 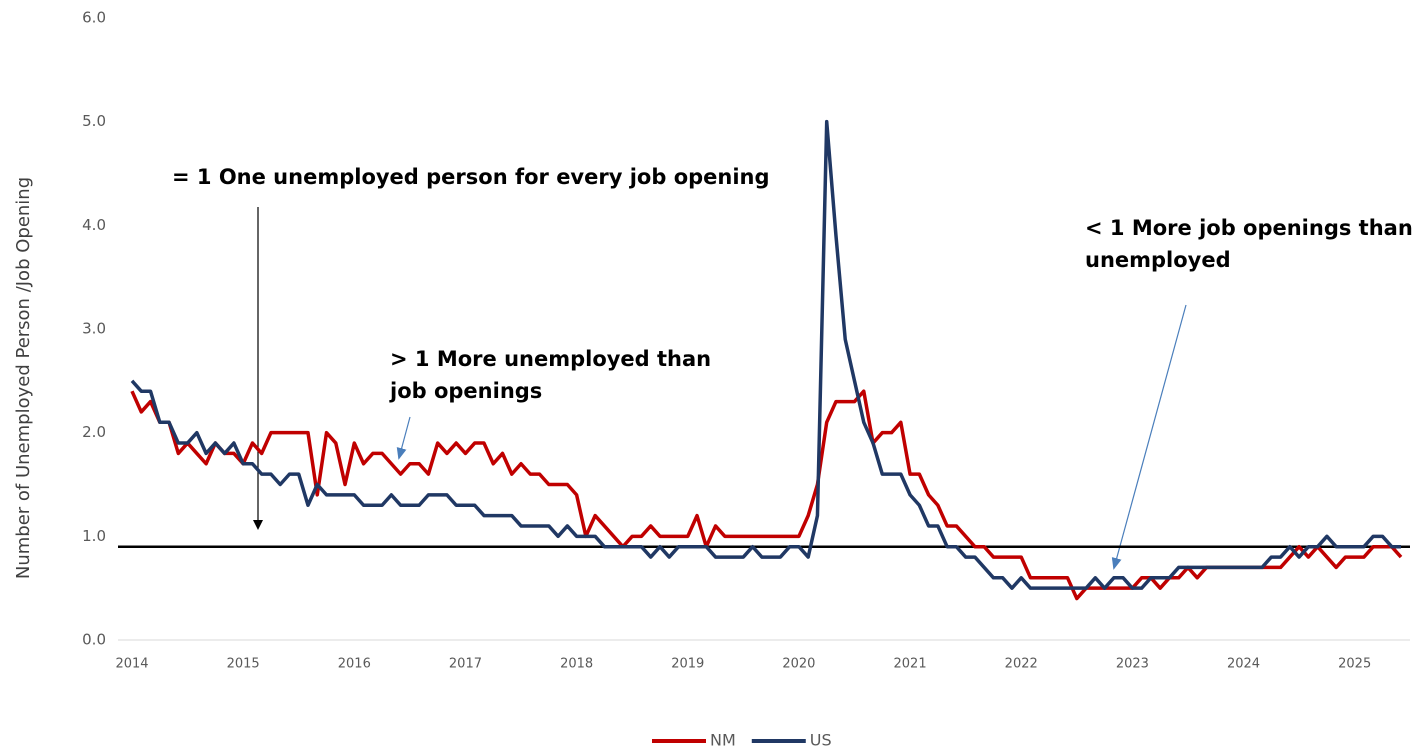 I want to click on annotation: < 1 More job openings than, so click(x=1249, y=228).